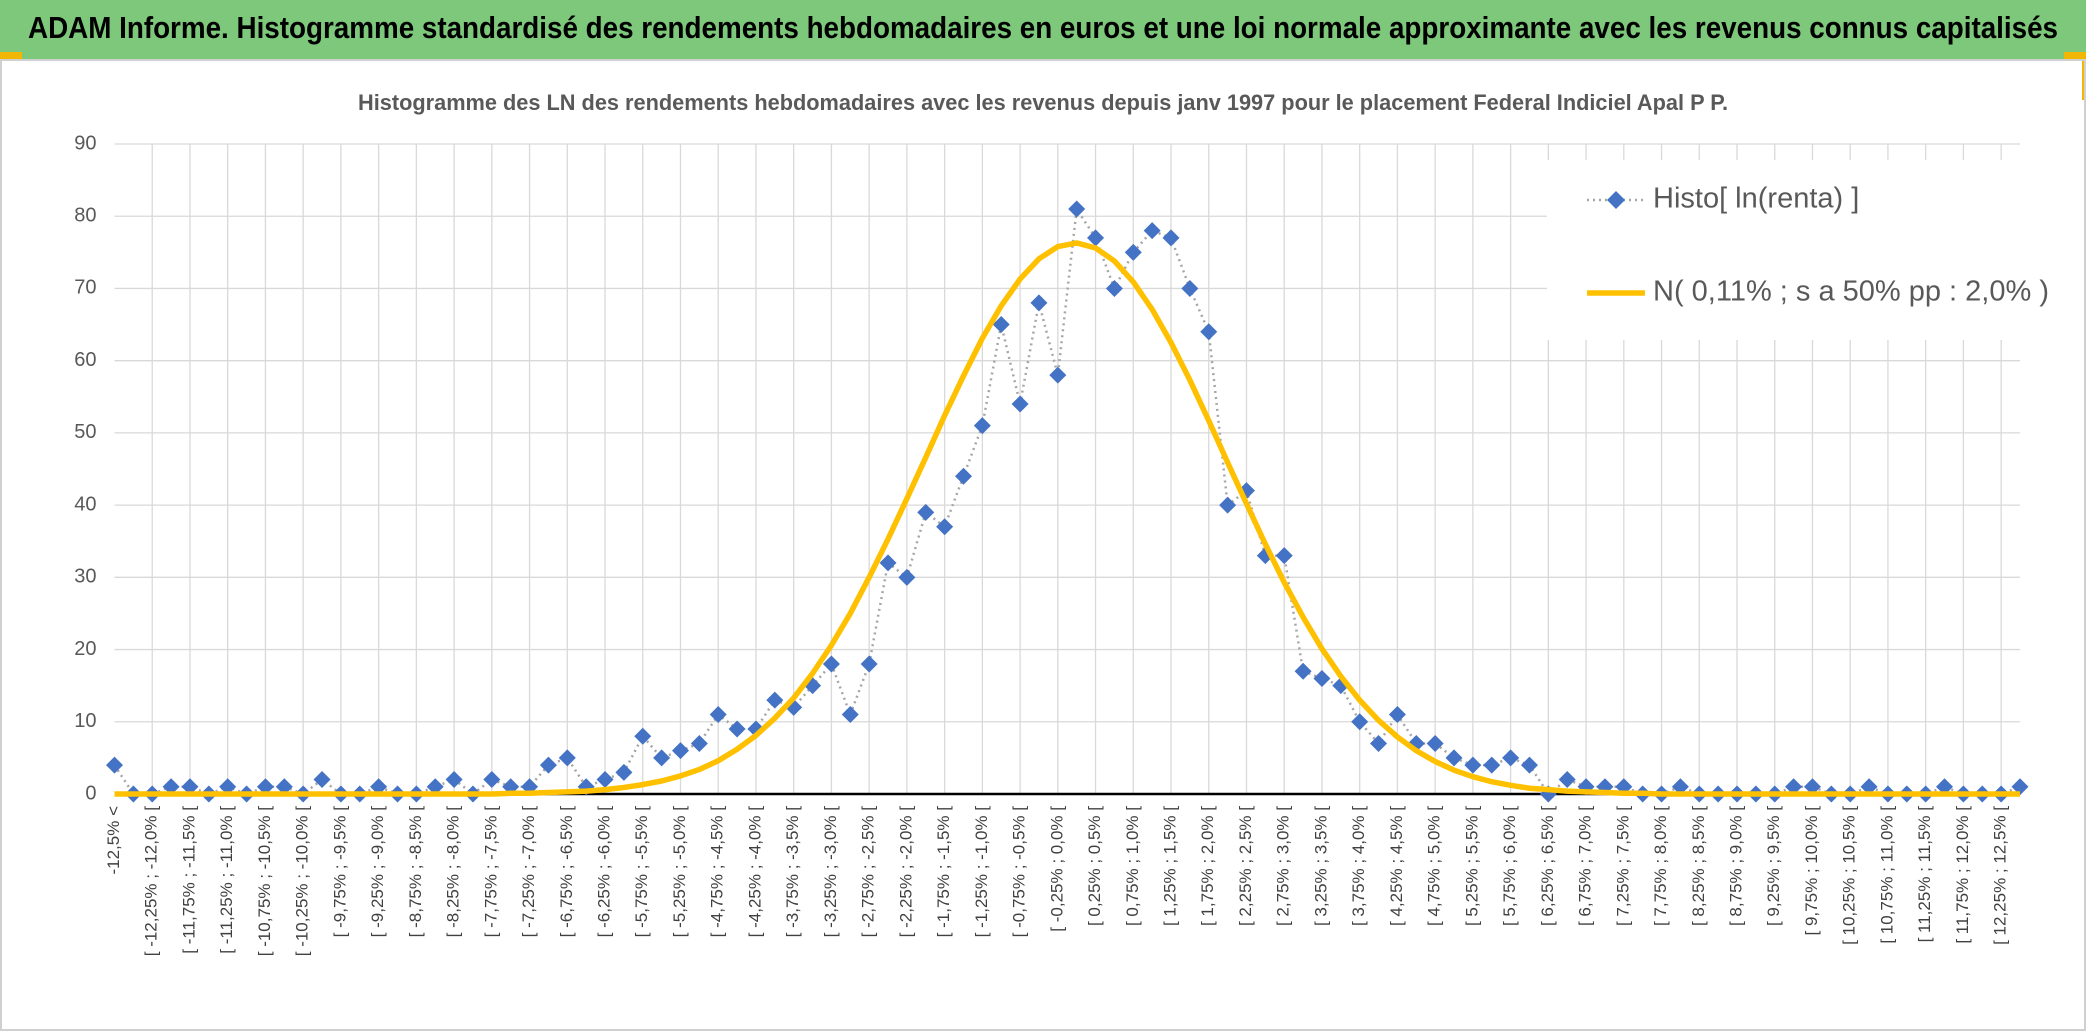  What do you see at coordinates (1622, 866) in the screenshot?
I see `x-tick-label: [ 7,25% ; 7,5% [` at bounding box center [1622, 866].